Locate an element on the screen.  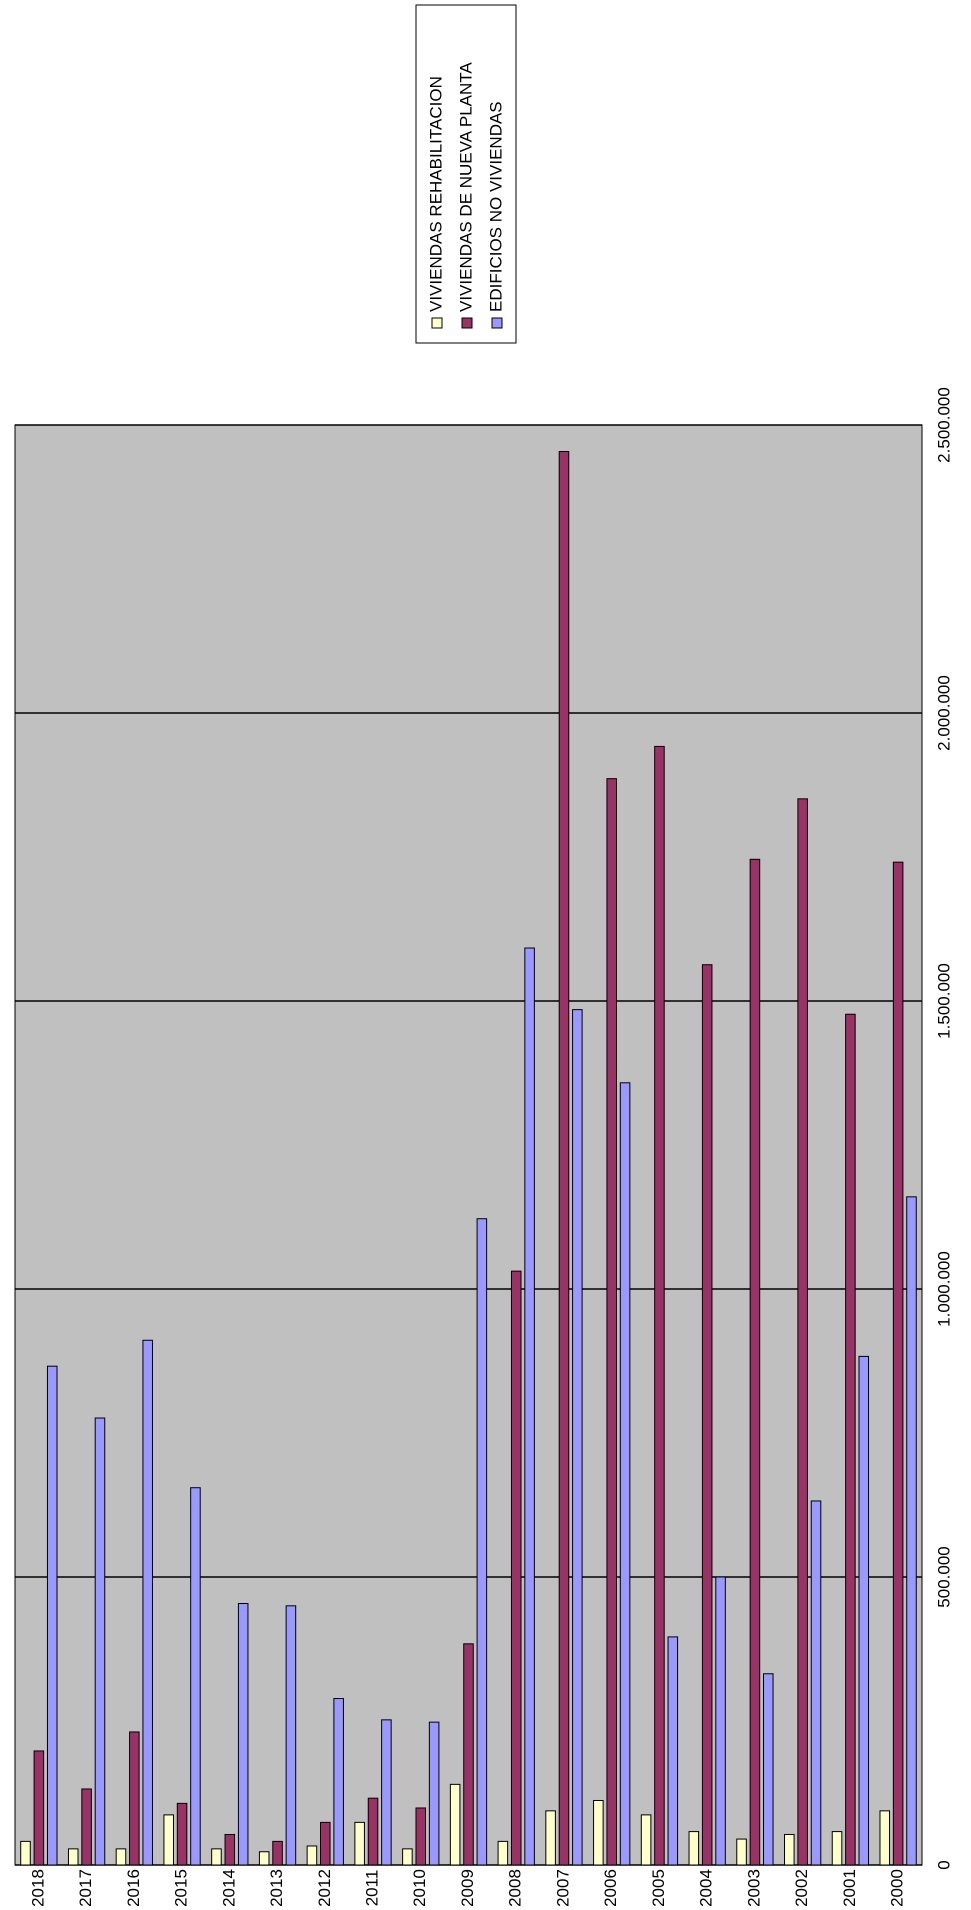
x-tick-label: 2001 is located at coordinates (849, 1888).